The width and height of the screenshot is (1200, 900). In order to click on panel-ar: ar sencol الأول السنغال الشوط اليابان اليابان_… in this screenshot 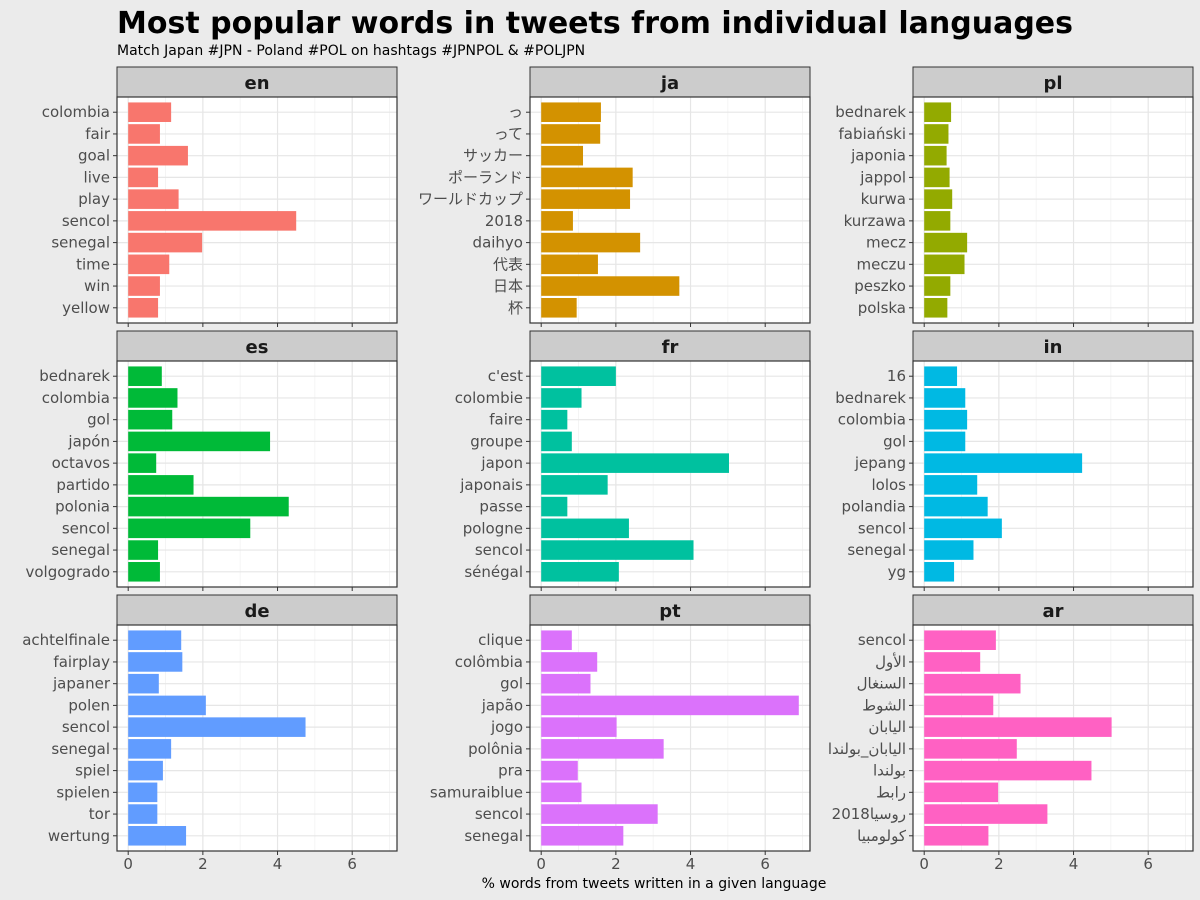, I will do `click(1011, 733)`.